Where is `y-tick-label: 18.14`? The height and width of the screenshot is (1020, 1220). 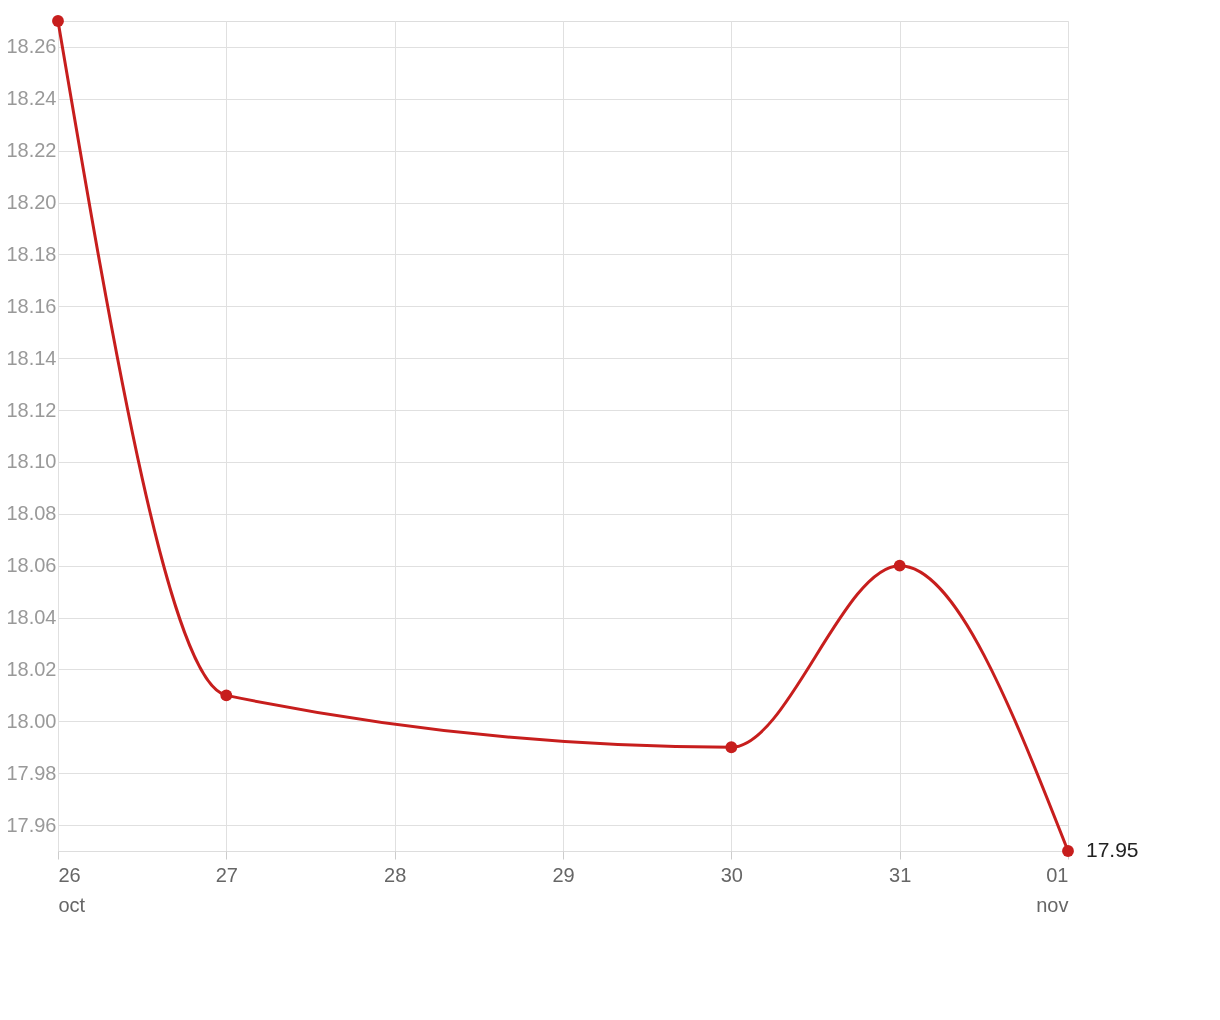
y-tick-label: 18.14 is located at coordinates (31, 357).